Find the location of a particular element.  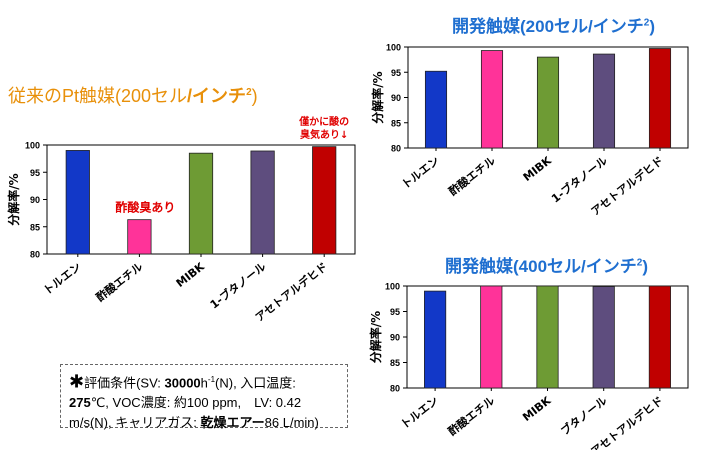

note-sv-unit-sup: -1 is located at coordinates (211, 379).